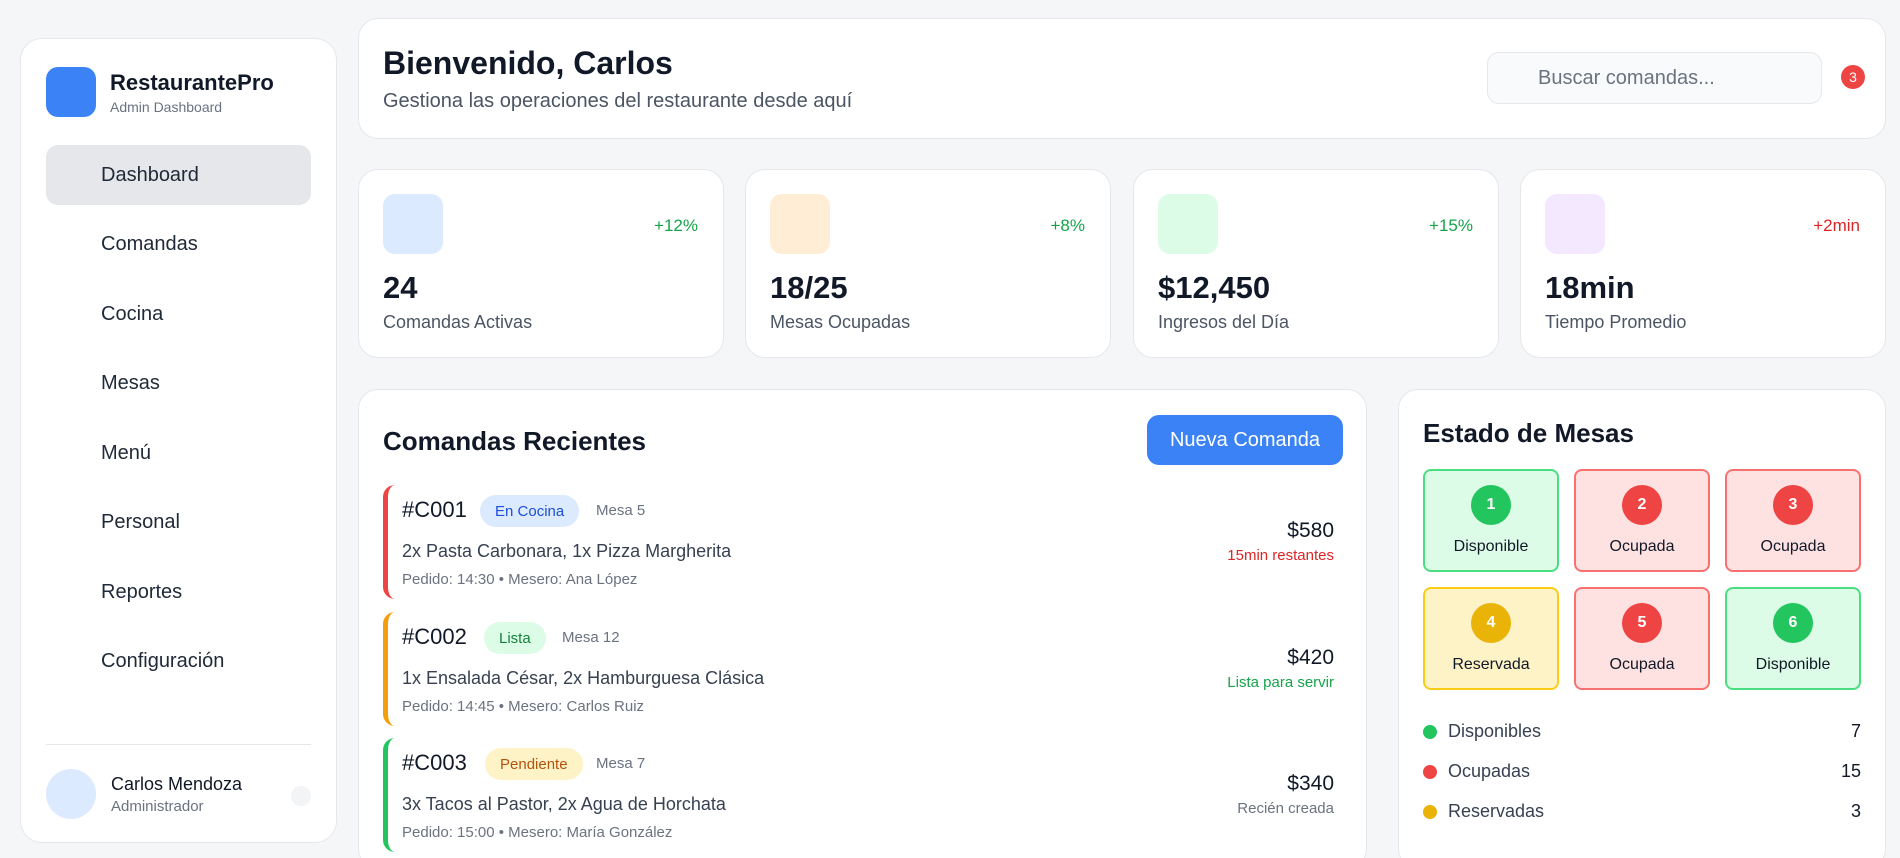 This screenshot has width=1900, height=858. I want to click on user-name: Carlos Mendoza, so click(177, 783).